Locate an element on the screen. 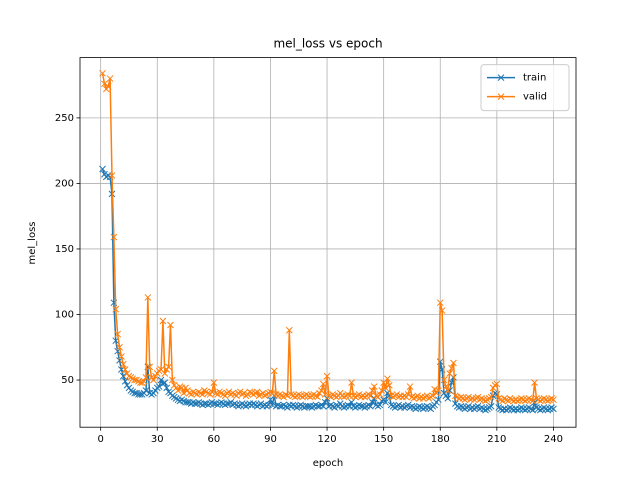 Image resolution: width=640 pixels, height=480 pixels. x-tick-label: 180 is located at coordinates (440, 439).